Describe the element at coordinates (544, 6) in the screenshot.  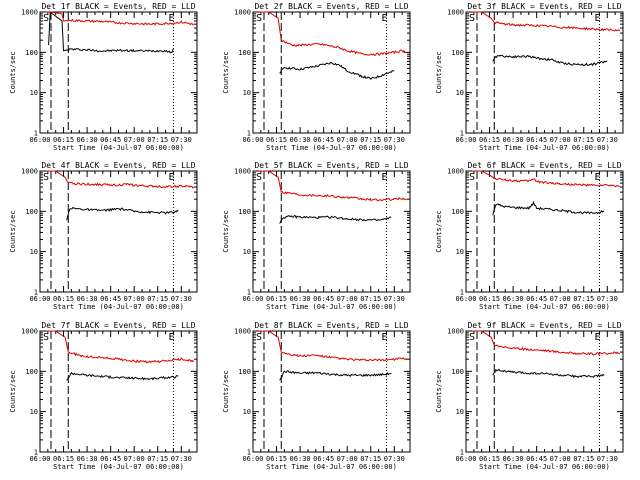
I see `plot-title: Det 3f BLACK = Events, RED = LLD` at that location.